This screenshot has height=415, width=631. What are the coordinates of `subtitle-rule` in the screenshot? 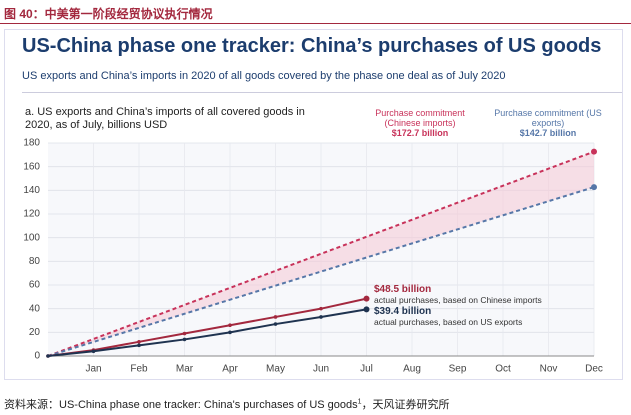 It's located at (322, 92).